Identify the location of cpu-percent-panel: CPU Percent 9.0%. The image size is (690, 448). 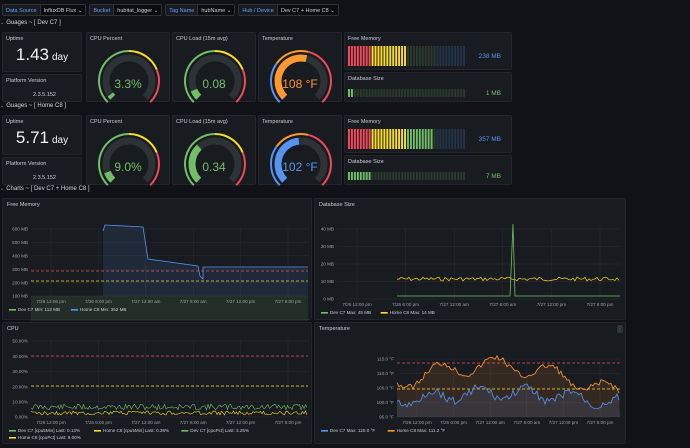
(128, 150).